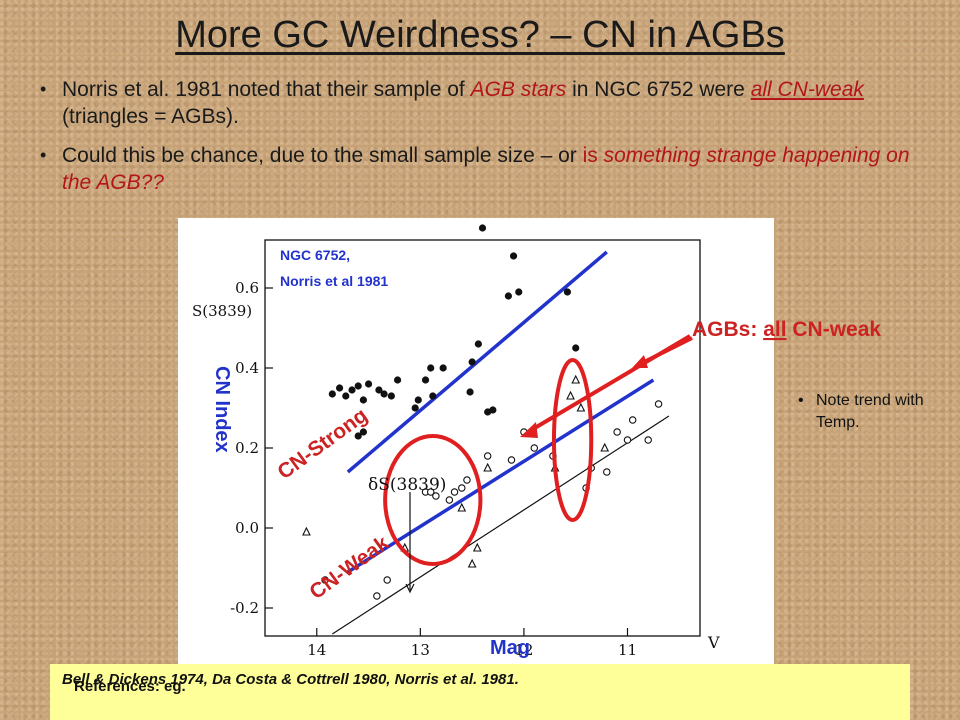 This screenshot has width=960, height=720. Describe the element at coordinates (518, 89) in the screenshot. I see `bullet-emphasis: AGB stars` at that location.